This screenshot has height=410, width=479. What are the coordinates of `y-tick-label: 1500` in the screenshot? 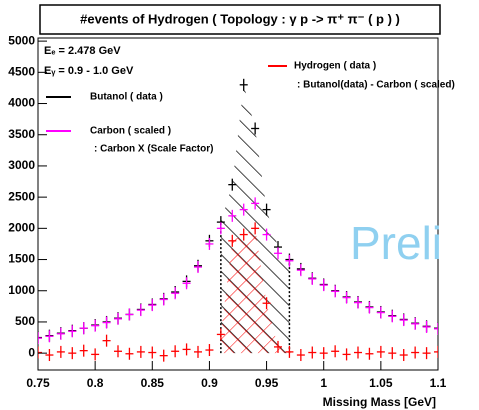 It's located at (21, 259).